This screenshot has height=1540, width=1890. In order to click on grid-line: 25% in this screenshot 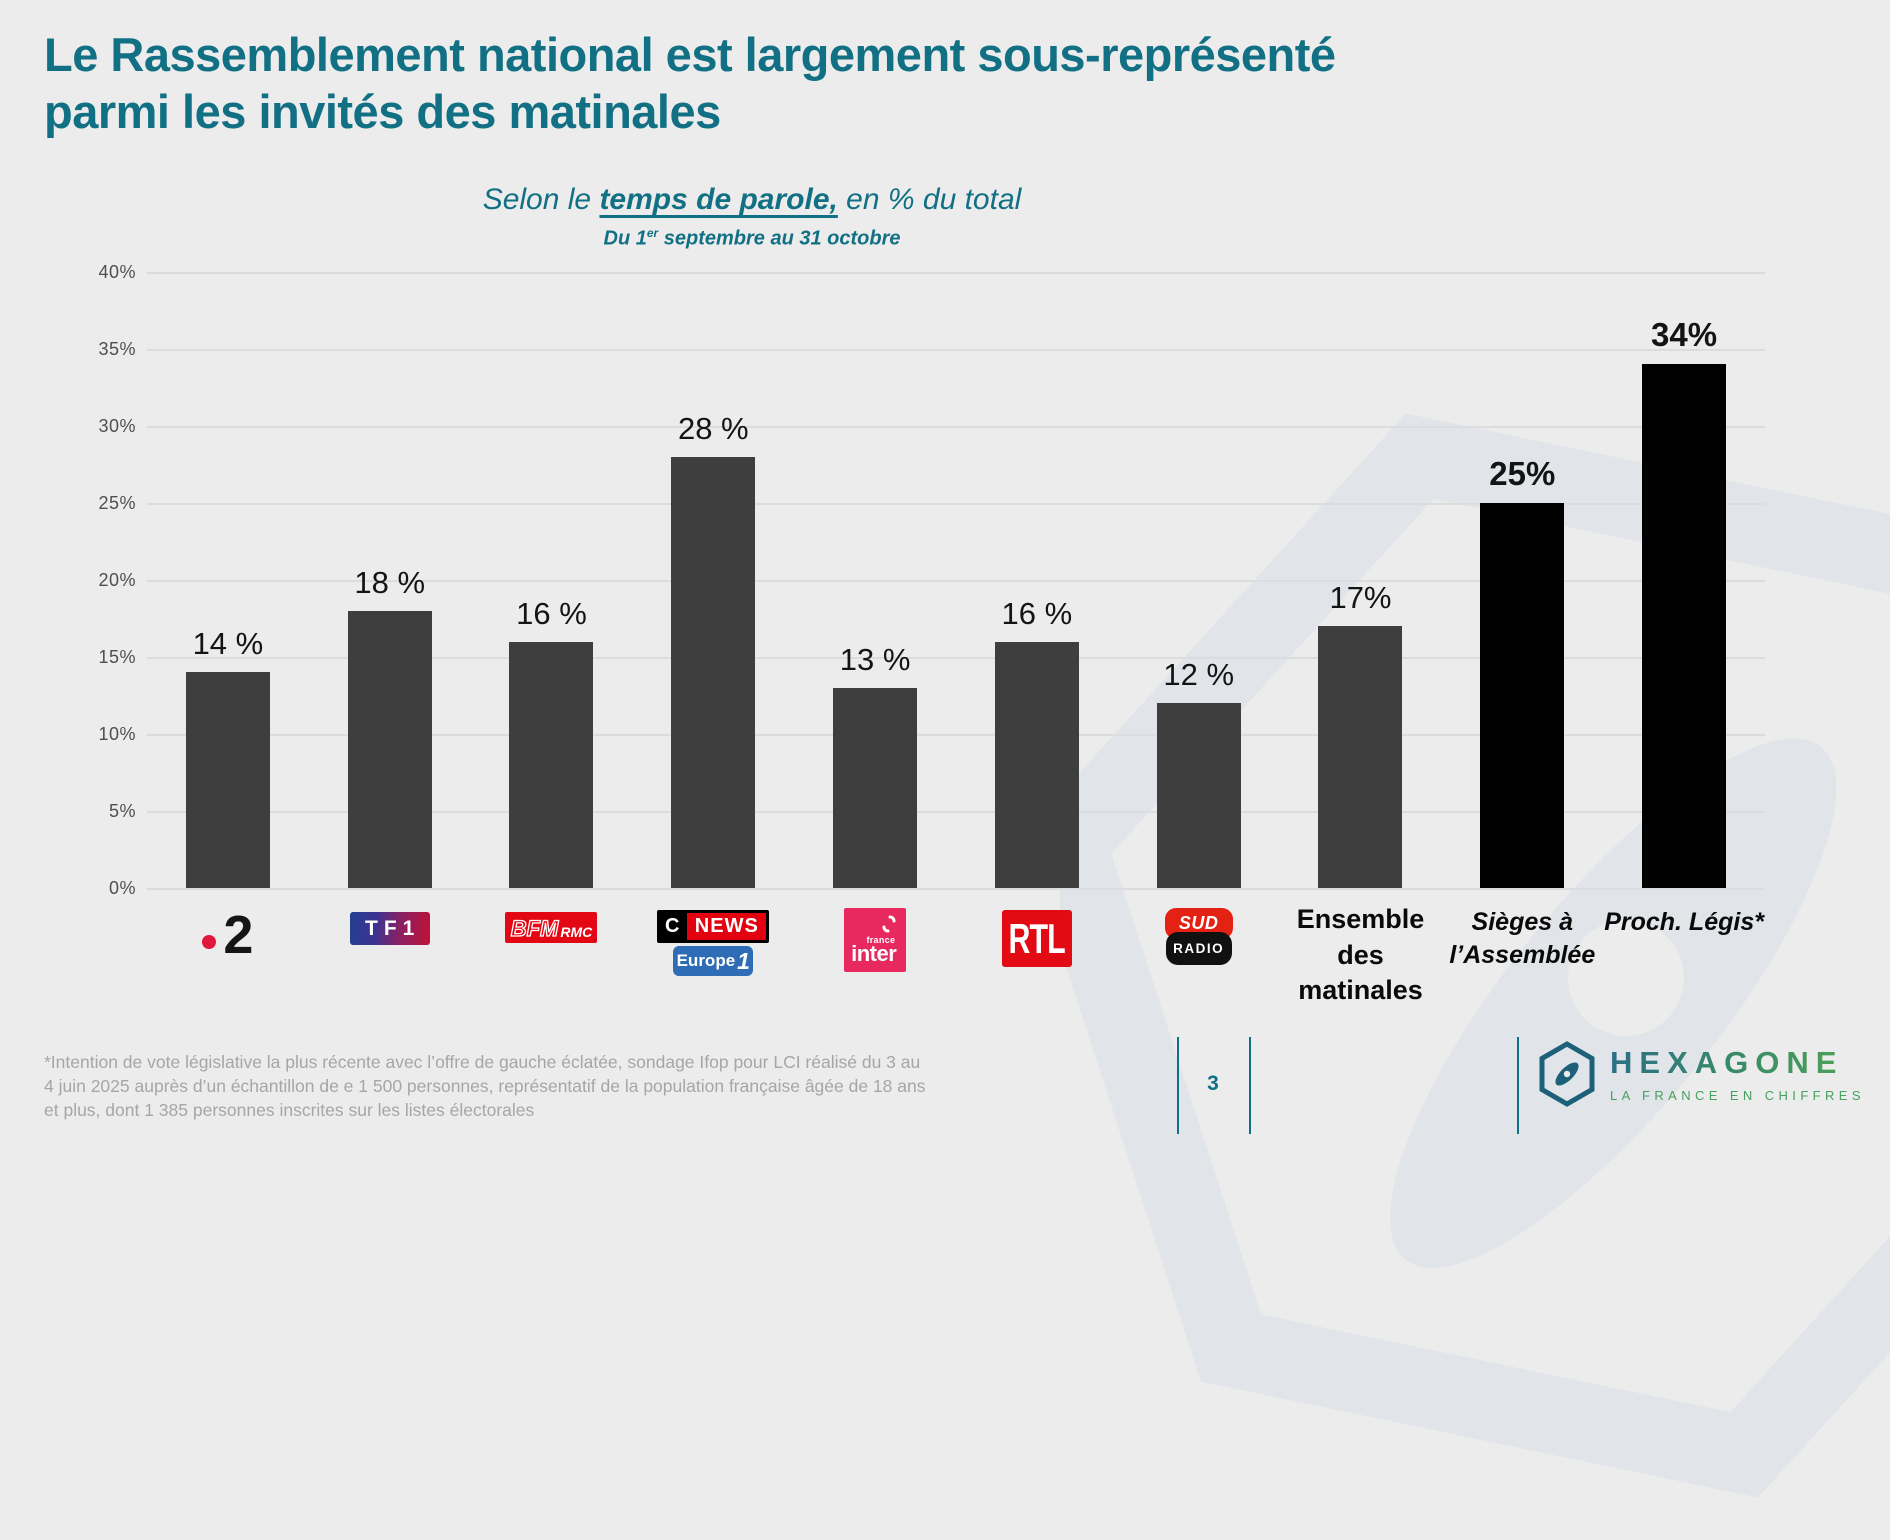, I will do `click(931, 503)`.